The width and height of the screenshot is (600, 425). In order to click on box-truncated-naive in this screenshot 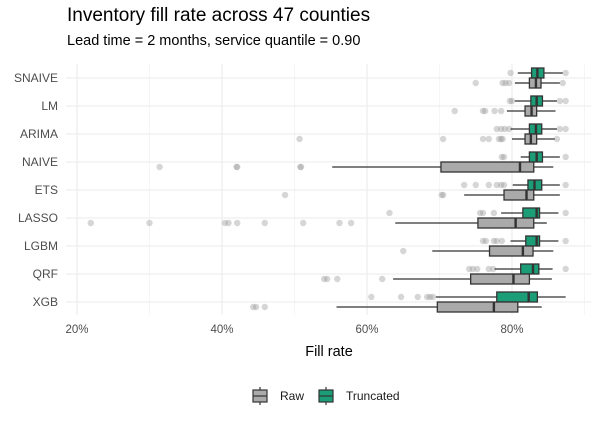, I will do `click(533, 157)`.